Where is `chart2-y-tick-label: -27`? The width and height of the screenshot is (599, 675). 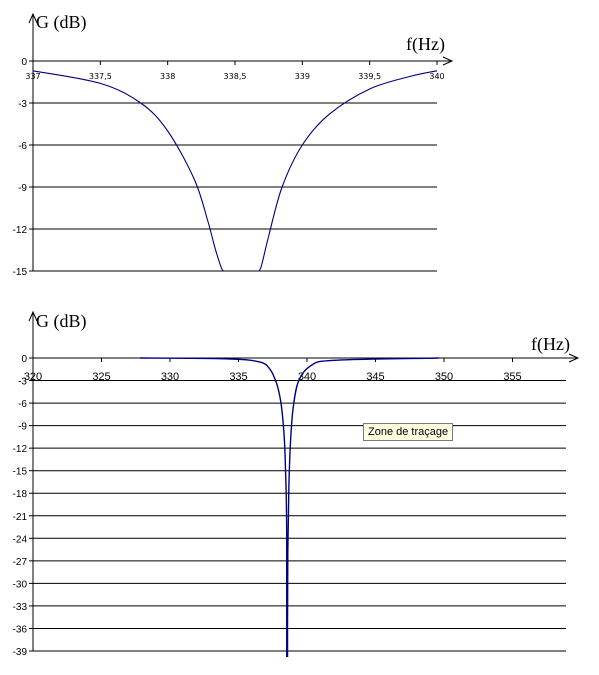
chart2-y-tick-label: -27 is located at coordinates (20, 562).